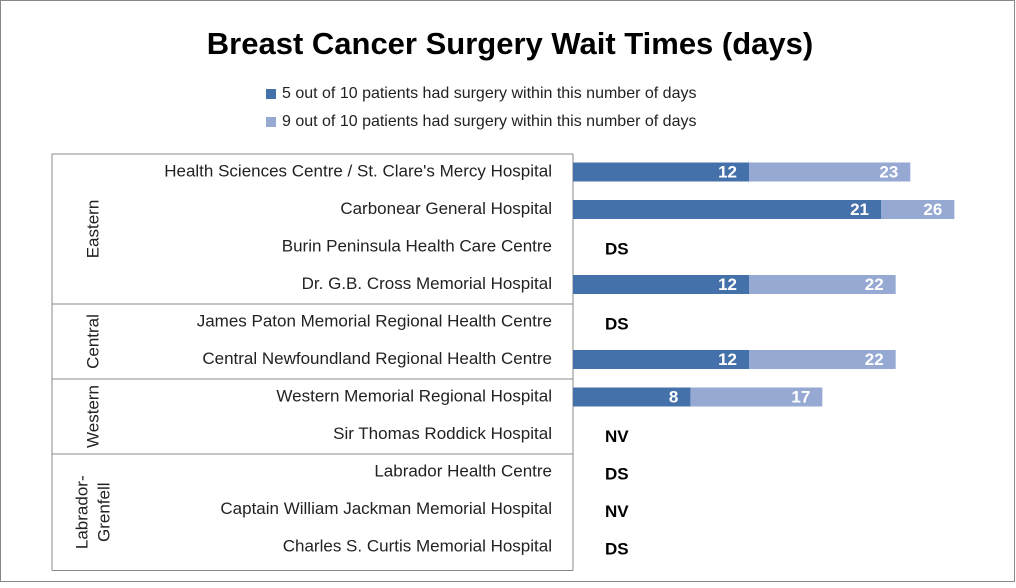 The image size is (1016, 588). Describe the element at coordinates (92, 341) in the screenshot. I see `group-label: Central` at that location.